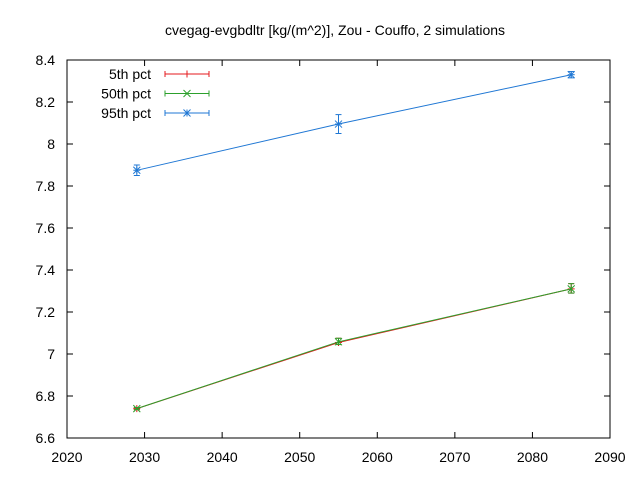 Image resolution: width=640 pixels, height=480 pixels. Describe the element at coordinates (46, 396) in the screenshot. I see `y-tick-label: 6.8` at that location.